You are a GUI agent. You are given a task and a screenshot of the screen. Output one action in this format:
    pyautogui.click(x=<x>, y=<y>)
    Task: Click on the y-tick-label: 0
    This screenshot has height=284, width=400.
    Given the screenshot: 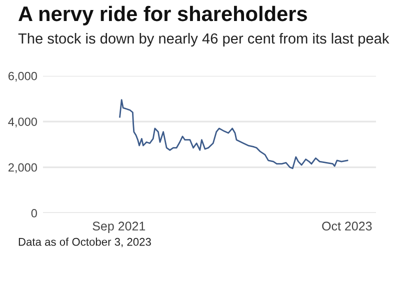 What is the action you would take?
    pyautogui.click(x=34, y=213)
    